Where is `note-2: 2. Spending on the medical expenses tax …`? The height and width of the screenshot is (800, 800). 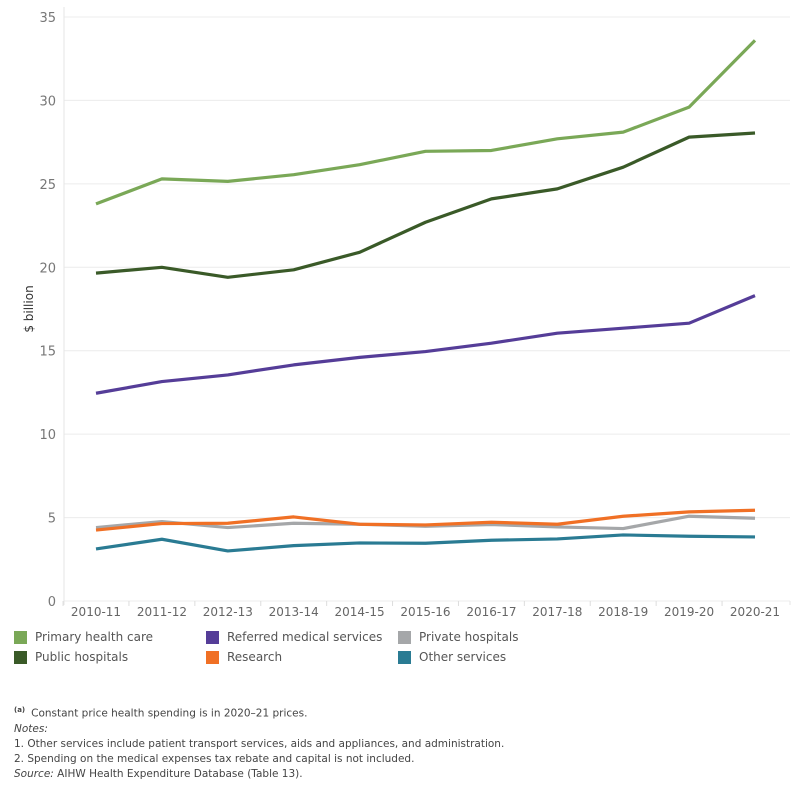 note-2: 2. Spending on the medical expenses tax … is located at coordinates (214, 758).